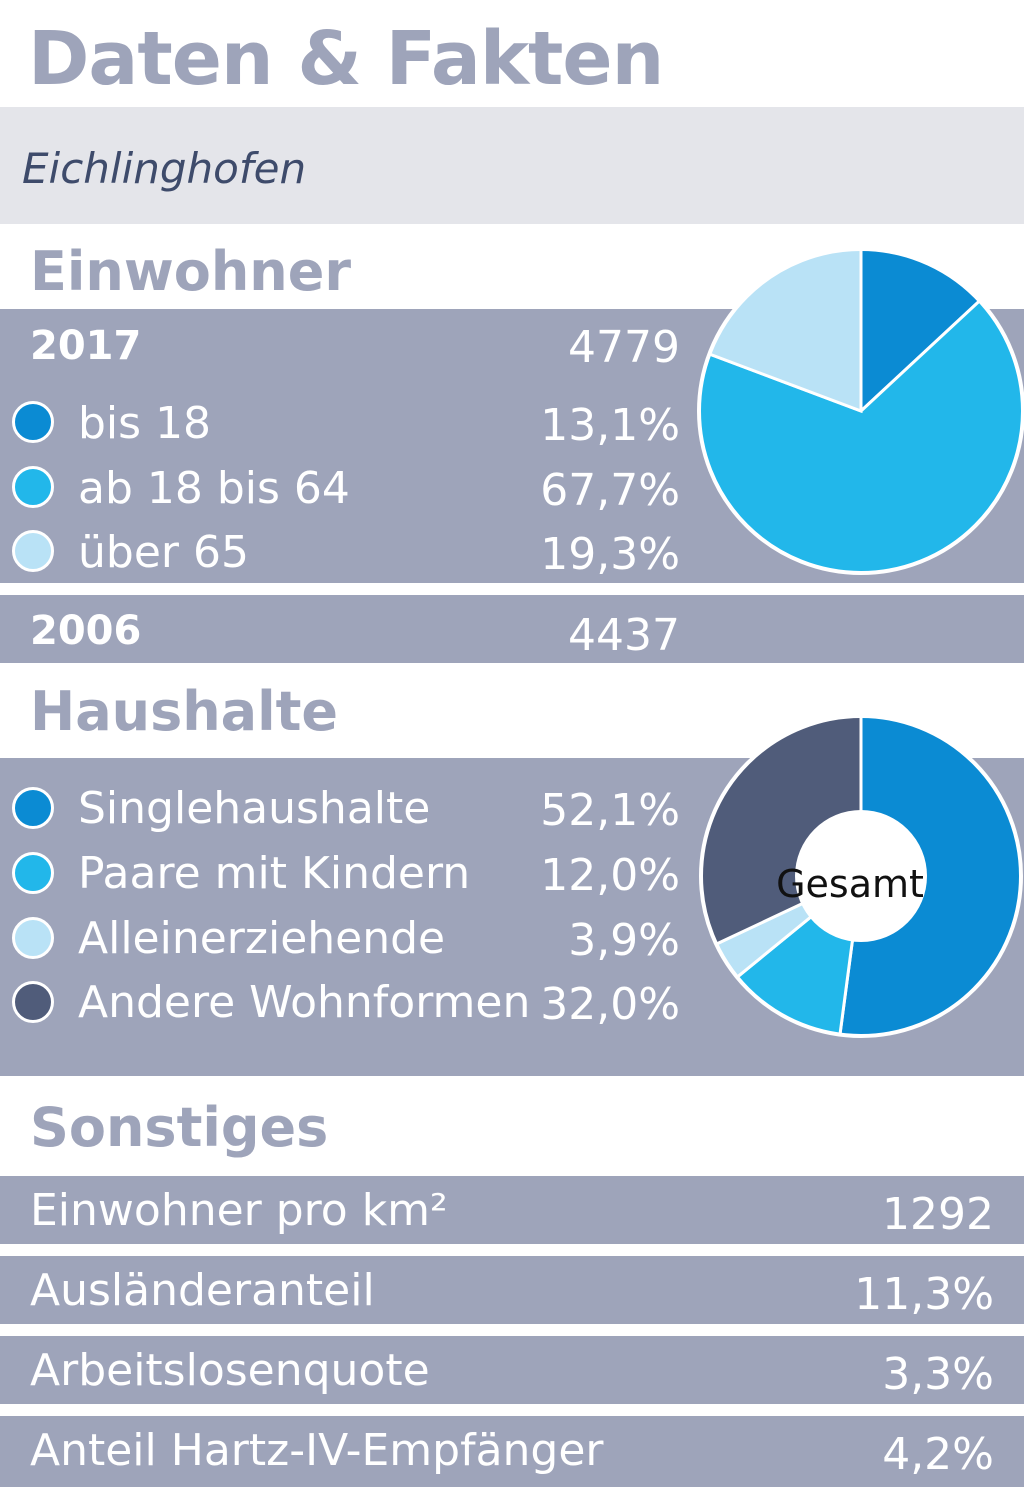 This screenshot has height=1487, width=1024. I want to click on legend-value-andere: 32,0%, so click(610, 1004).